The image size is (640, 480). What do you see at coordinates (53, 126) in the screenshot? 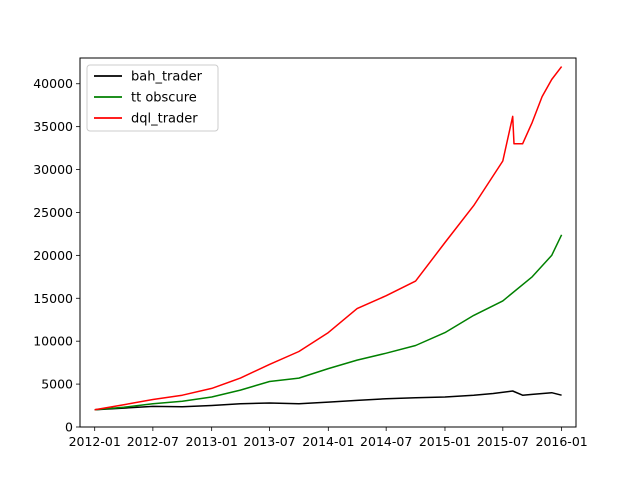
I see `y-tick-label: 35000` at bounding box center [53, 126].